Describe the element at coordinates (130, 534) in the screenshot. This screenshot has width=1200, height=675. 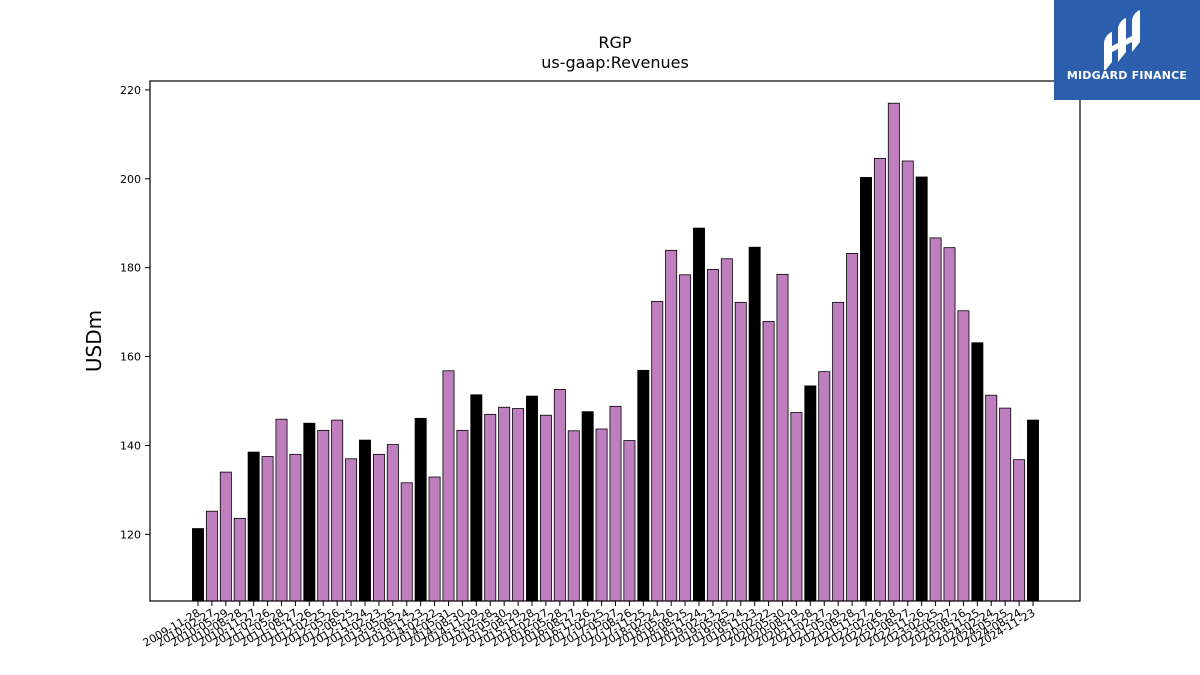
I see `y-tick-label: 120` at that location.